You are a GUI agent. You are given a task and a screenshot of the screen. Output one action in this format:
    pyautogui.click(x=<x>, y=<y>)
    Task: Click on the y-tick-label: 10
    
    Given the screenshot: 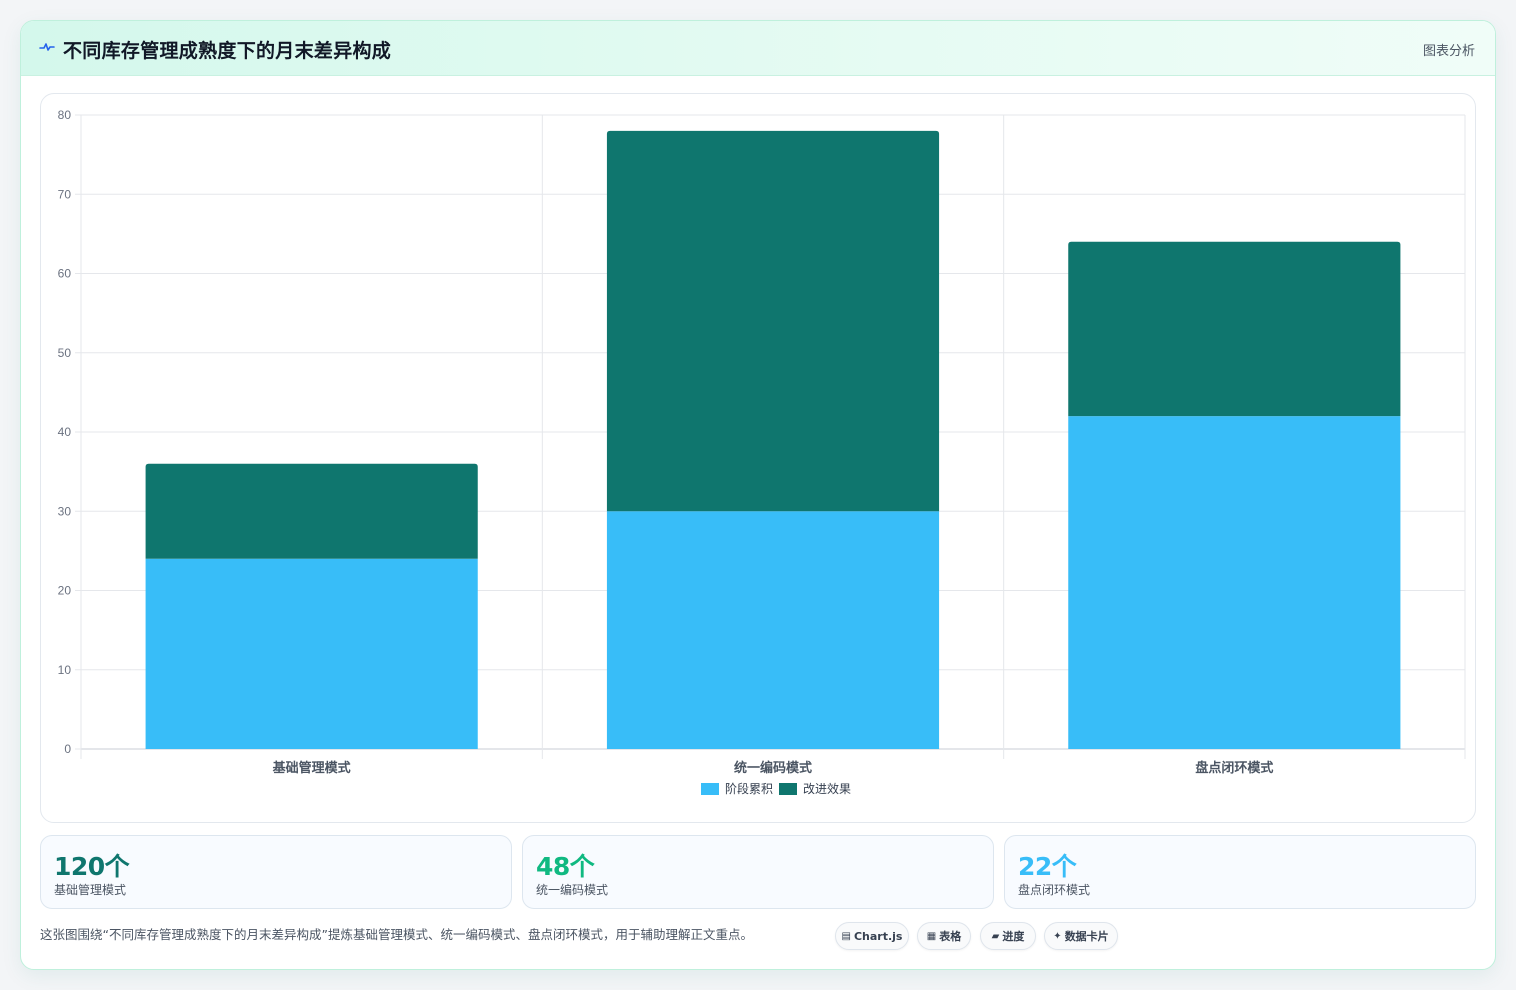 What is the action you would take?
    pyautogui.click(x=65, y=670)
    